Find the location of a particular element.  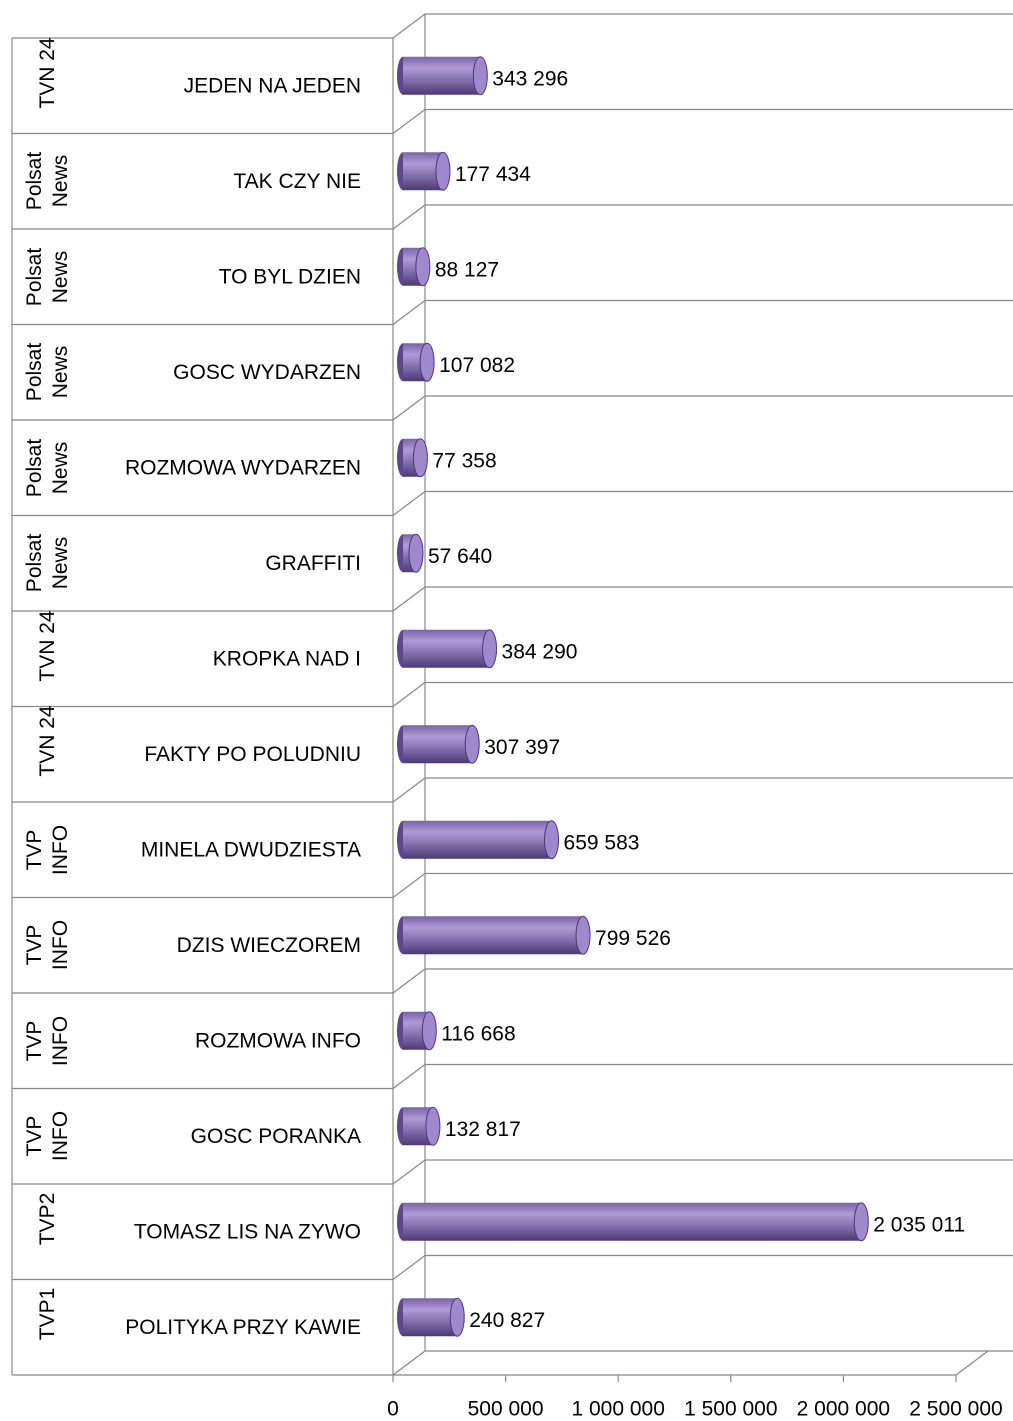

category-label: TO BYL DZIEN is located at coordinates (290, 276).